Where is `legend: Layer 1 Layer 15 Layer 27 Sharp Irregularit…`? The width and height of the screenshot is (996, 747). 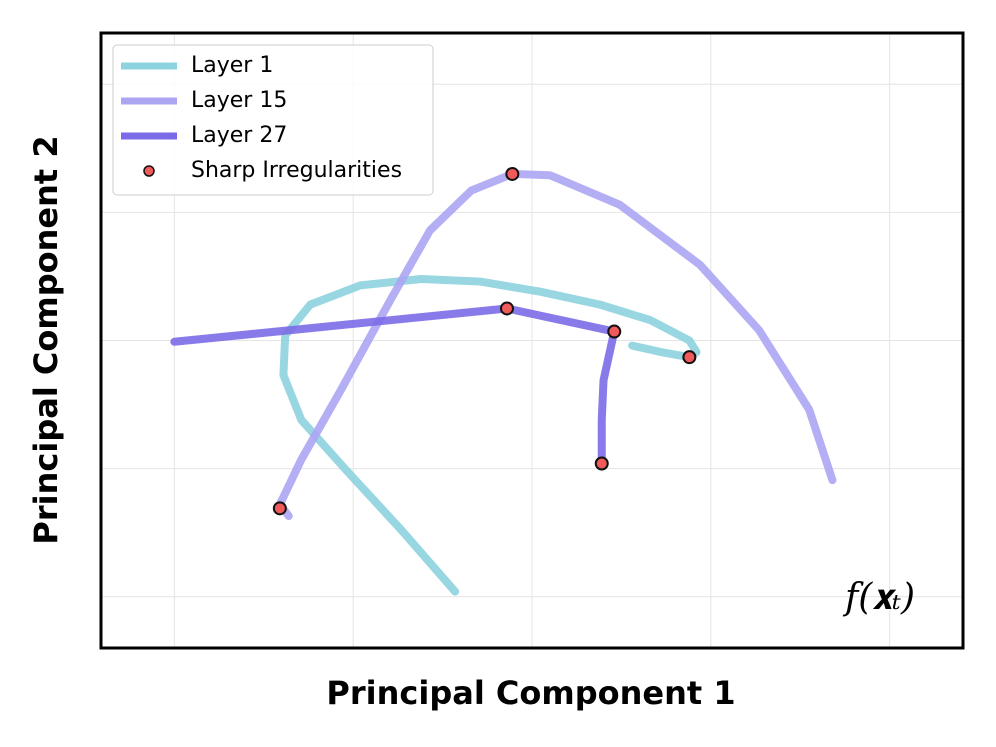
legend: Layer 1 Layer 15 Layer 27 Sharp Irregularit… is located at coordinates (273, 120).